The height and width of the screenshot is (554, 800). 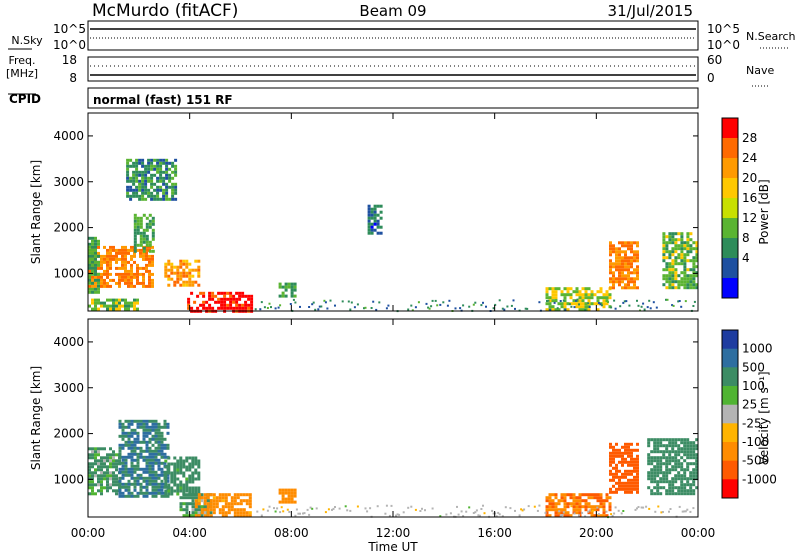 I want to click on x-tick-label: 16:00, so click(x=494, y=533).